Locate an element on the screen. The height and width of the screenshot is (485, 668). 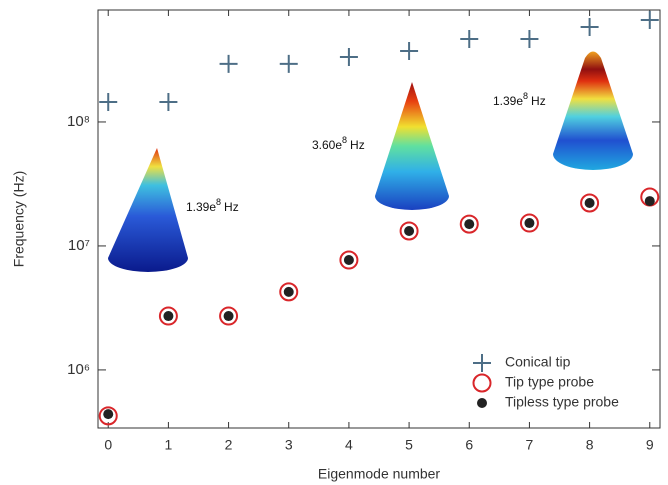
x-tick-label: 0 is located at coordinates (108, 445).